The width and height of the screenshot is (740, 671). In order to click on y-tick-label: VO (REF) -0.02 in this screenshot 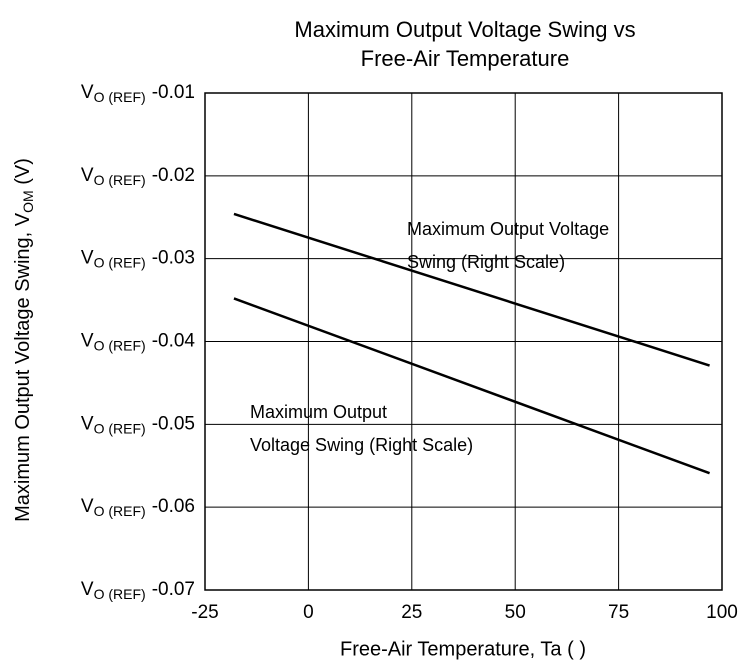, I will do `click(138, 176)`.